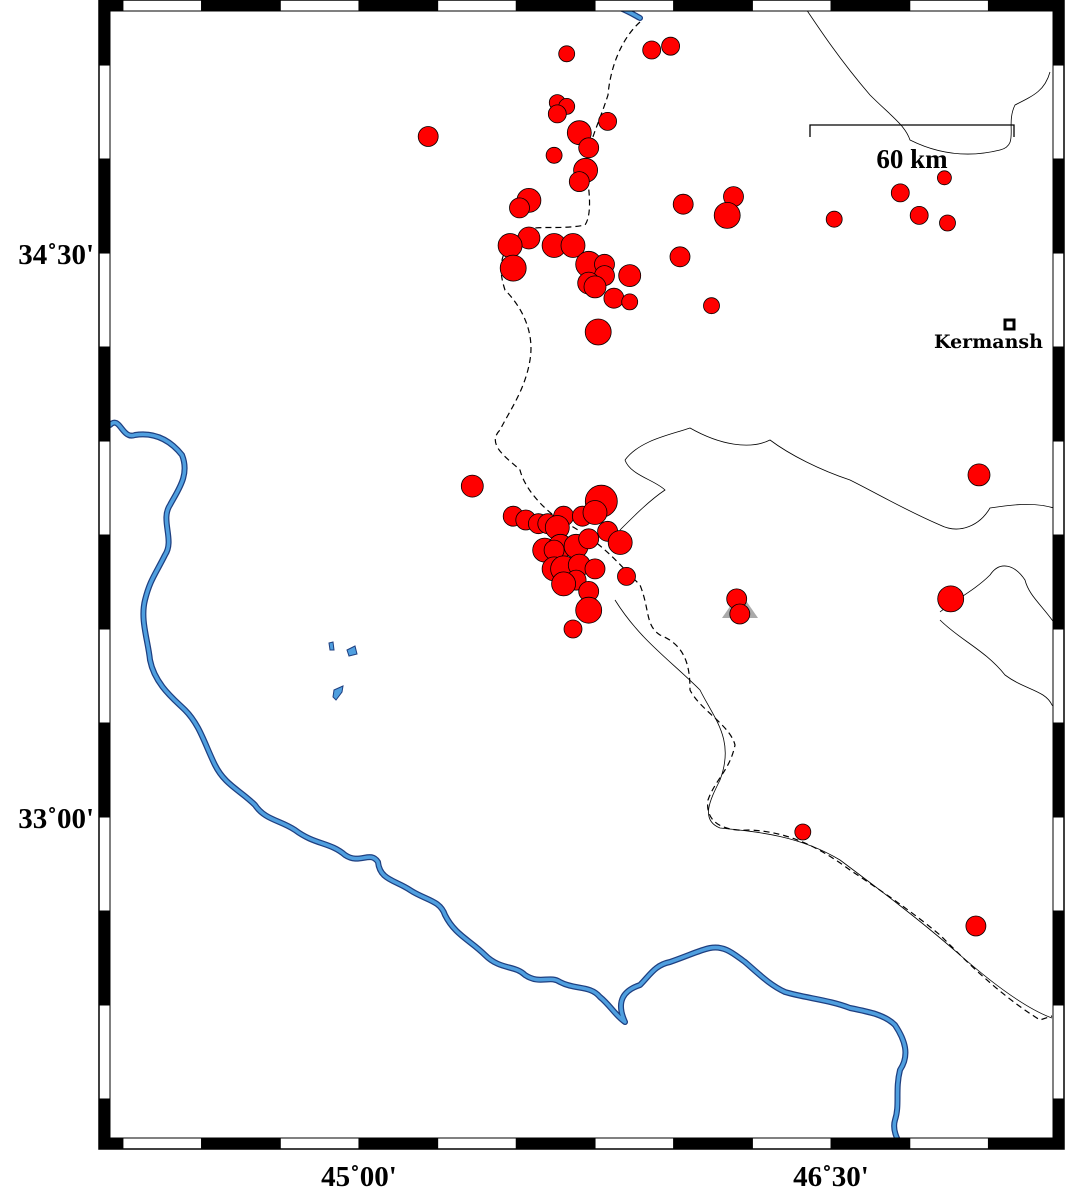  Describe the element at coordinates (1009, 324) in the screenshot. I see `city-square-marker-icon` at that location.